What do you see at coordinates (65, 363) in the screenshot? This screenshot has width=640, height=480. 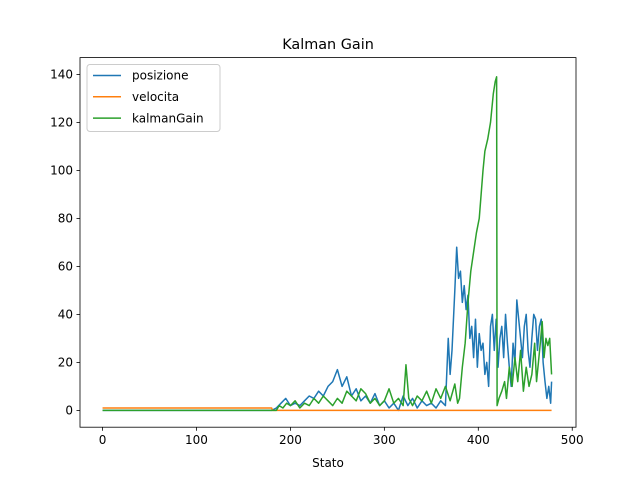 I see `y-tick-label: 20` at bounding box center [65, 363].